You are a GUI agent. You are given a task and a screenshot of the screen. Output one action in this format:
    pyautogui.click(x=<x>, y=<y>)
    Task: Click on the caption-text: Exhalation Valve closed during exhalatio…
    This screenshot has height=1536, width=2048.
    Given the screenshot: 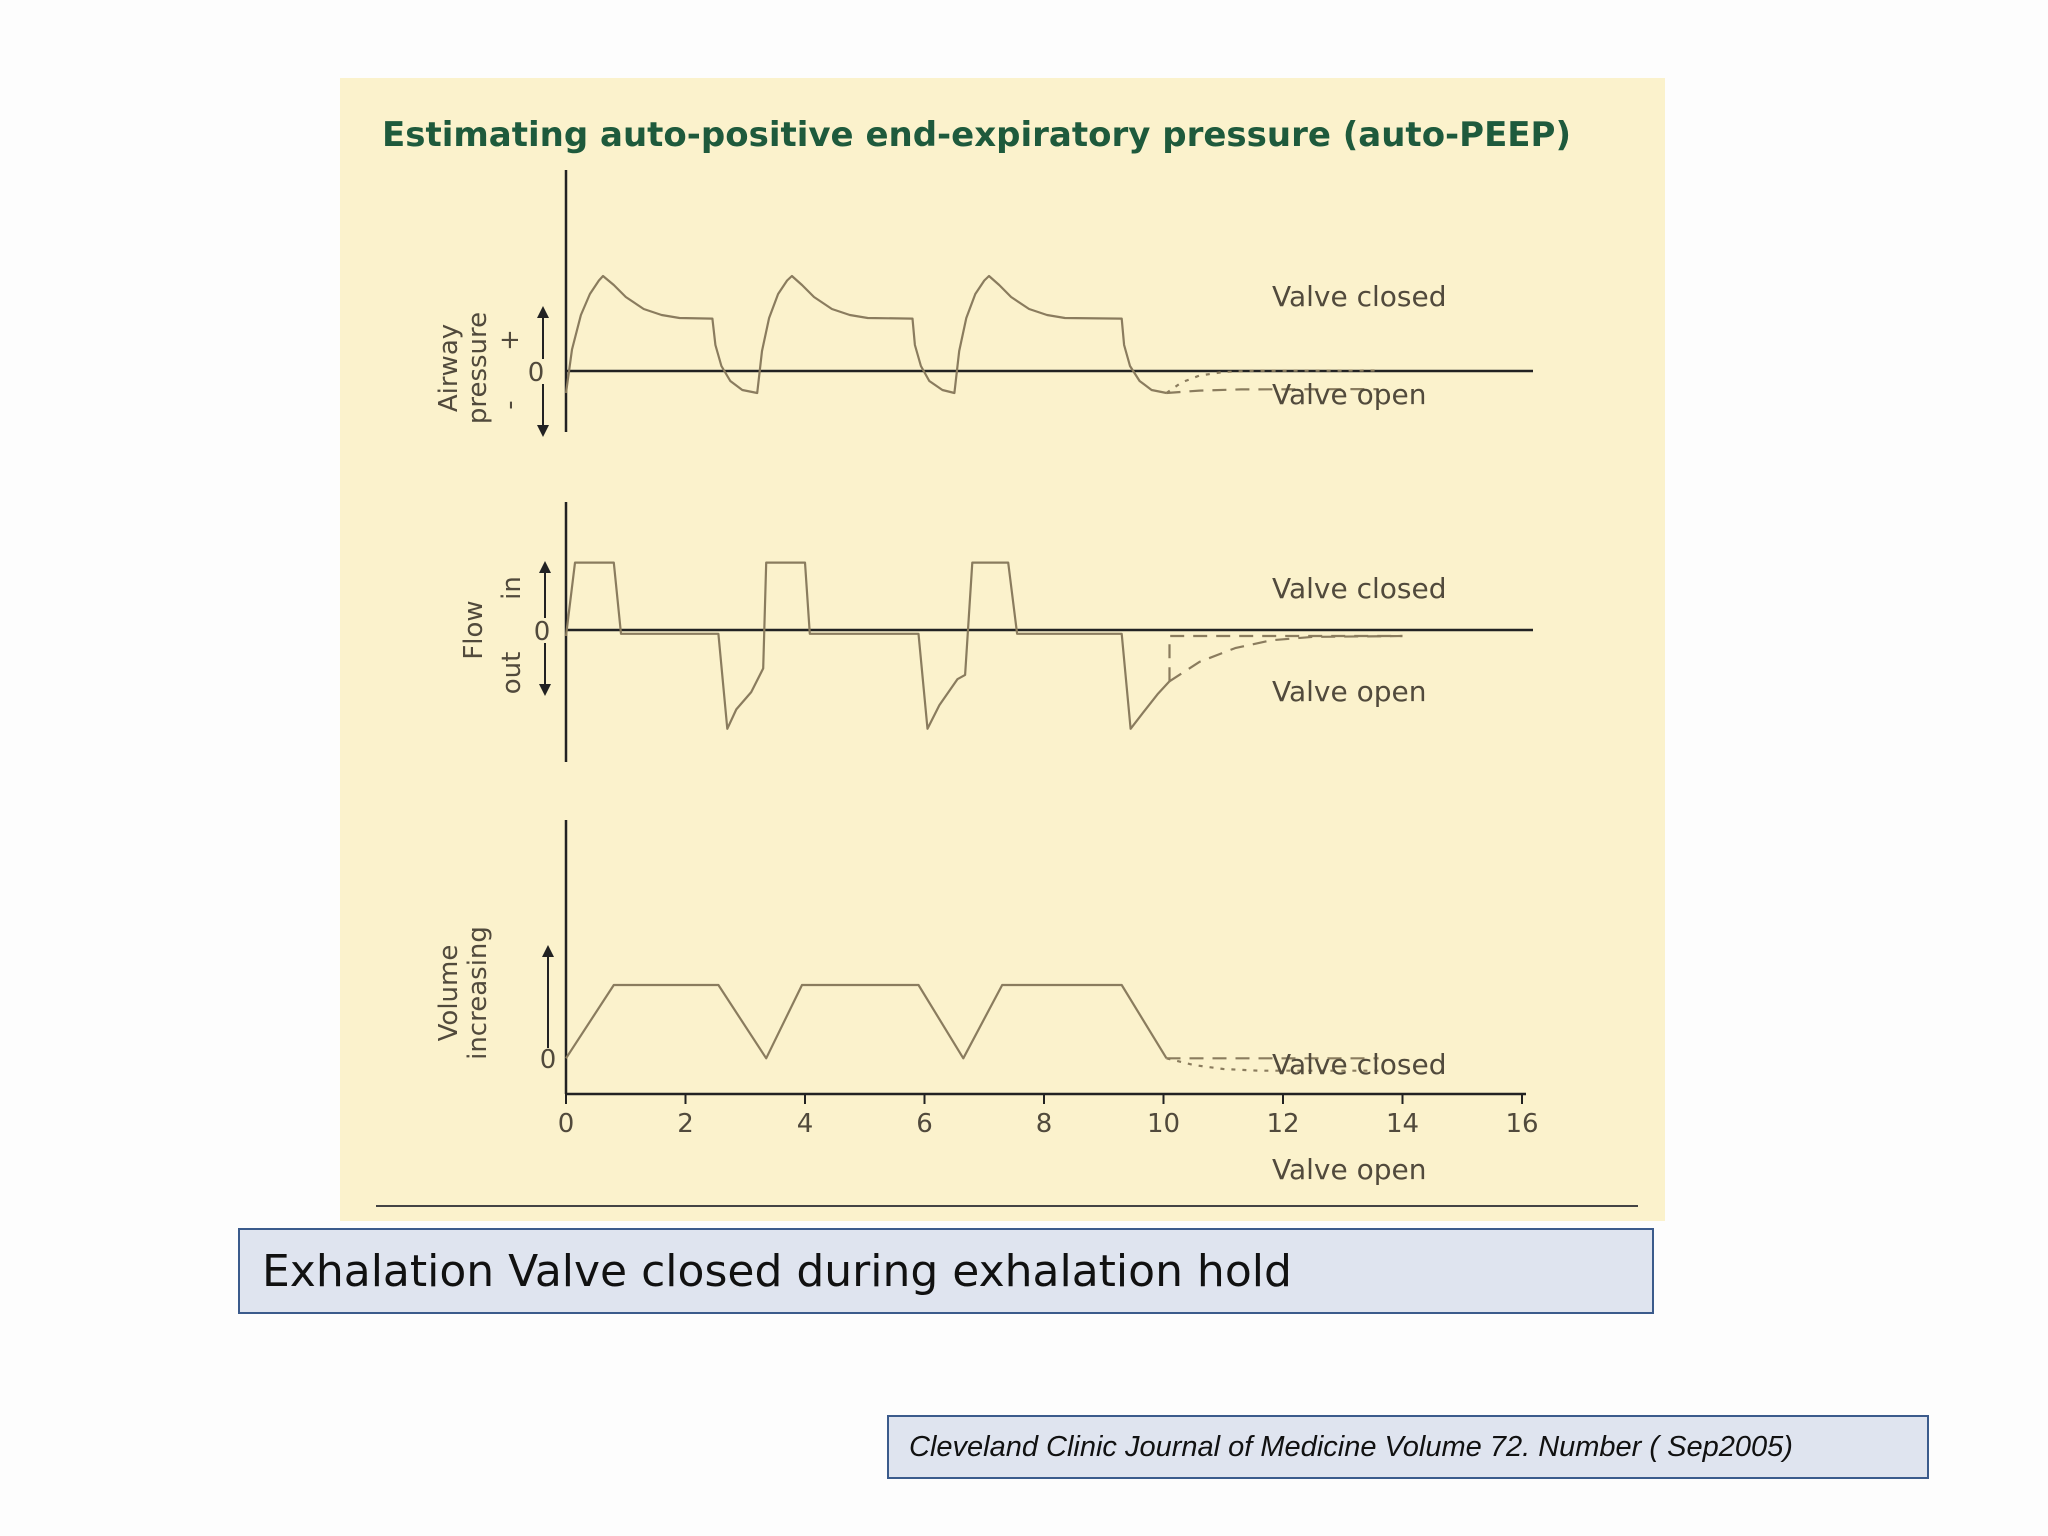 What is the action you would take?
    pyautogui.click(x=777, y=1271)
    